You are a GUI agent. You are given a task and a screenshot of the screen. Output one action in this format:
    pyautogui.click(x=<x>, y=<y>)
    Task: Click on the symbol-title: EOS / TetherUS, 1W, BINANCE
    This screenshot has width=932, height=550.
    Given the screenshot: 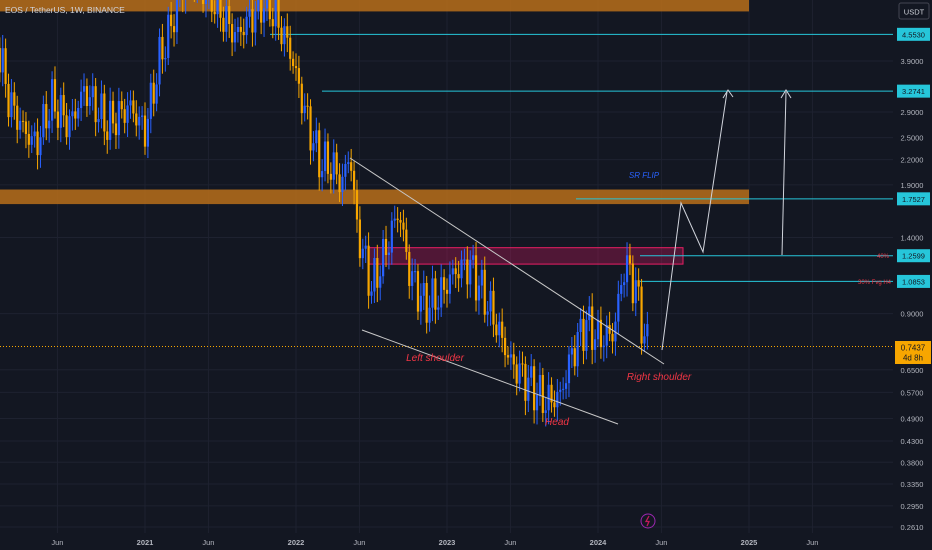 What is the action you would take?
    pyautogui.click(x=65, y=10)
    